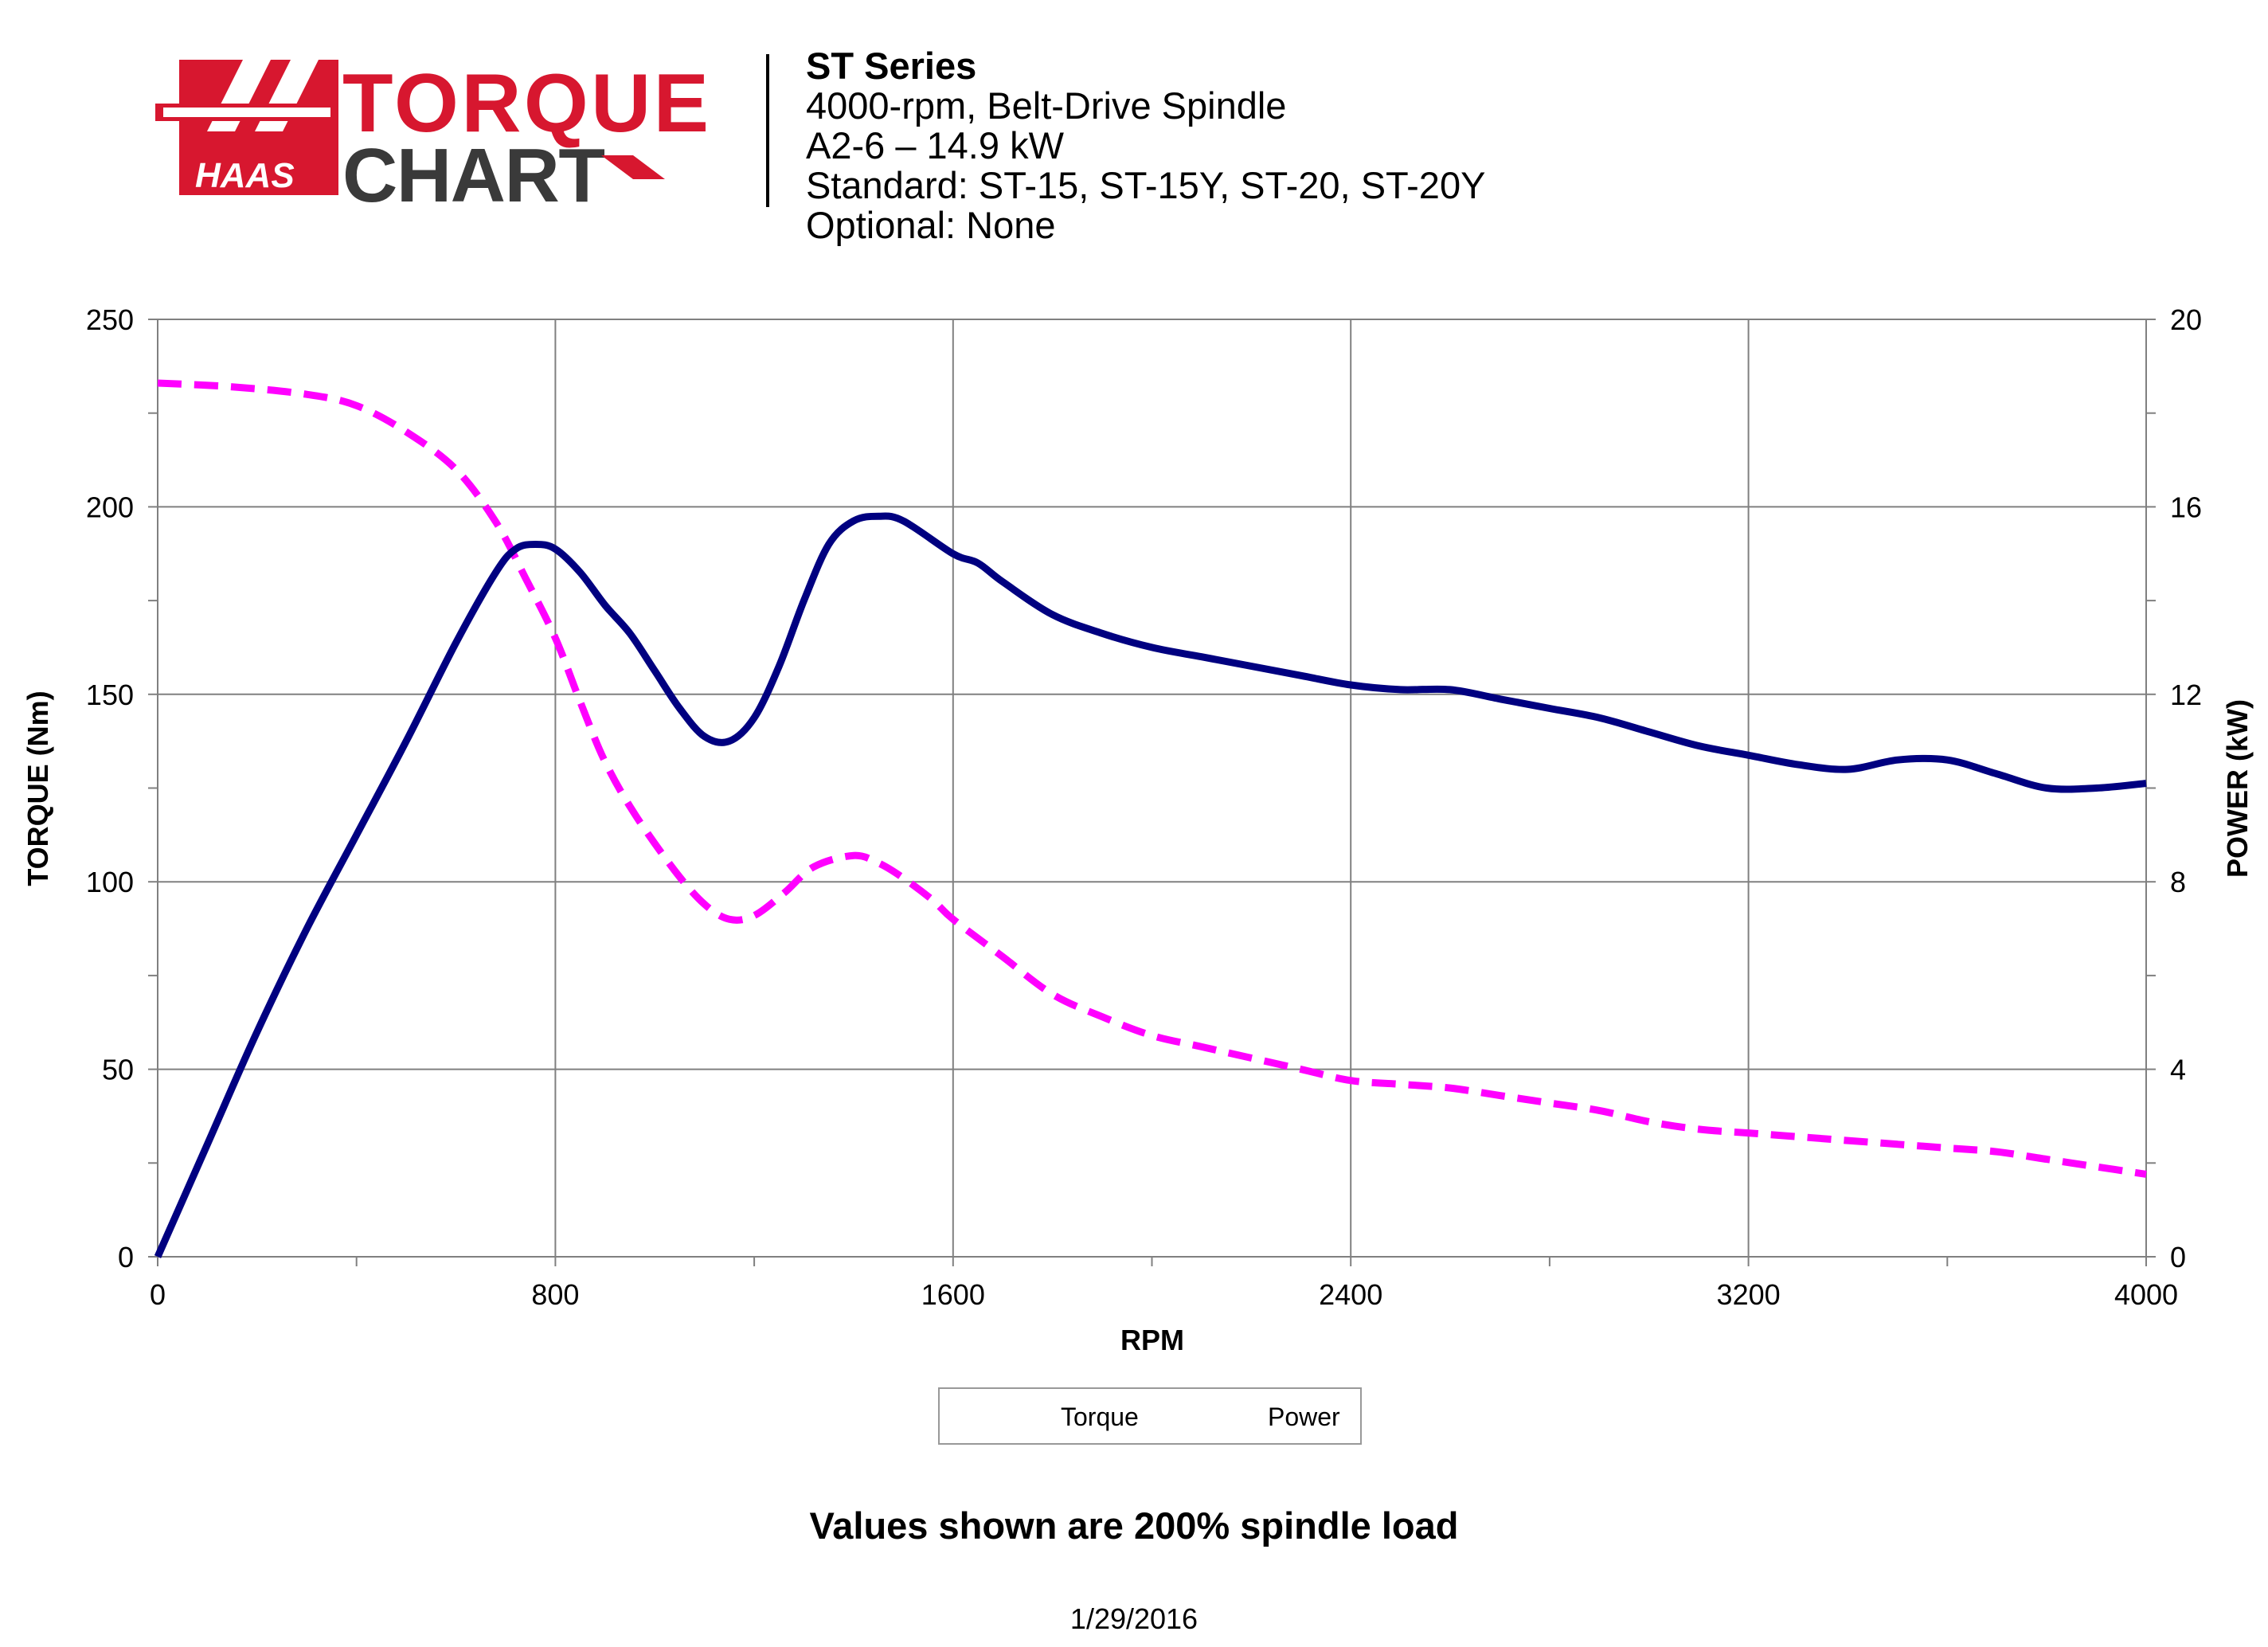 This screenshot has height=1647, width=2268. Describe the element at coordinates (473, 172) in the screenshot. I see `logo-word-chart: CHART` at that location.